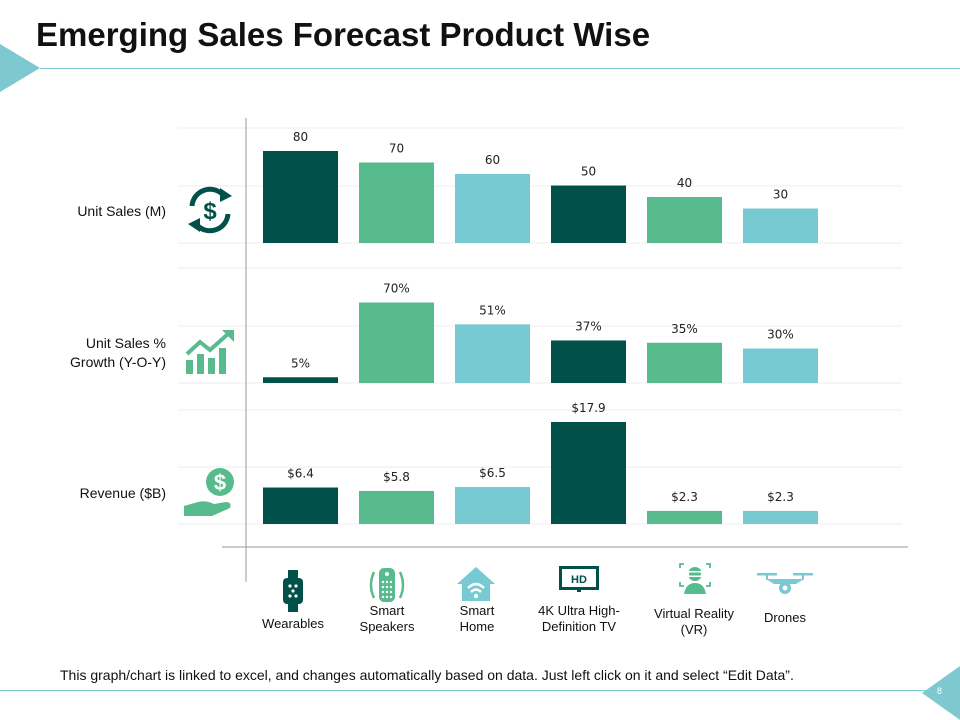 The height and width of the screenshot is (720, 960). Describe the element at coordinates (125, 343) in the screenshot. I see `row-label-unit-growth-line1: Unit Sales %` at that location.